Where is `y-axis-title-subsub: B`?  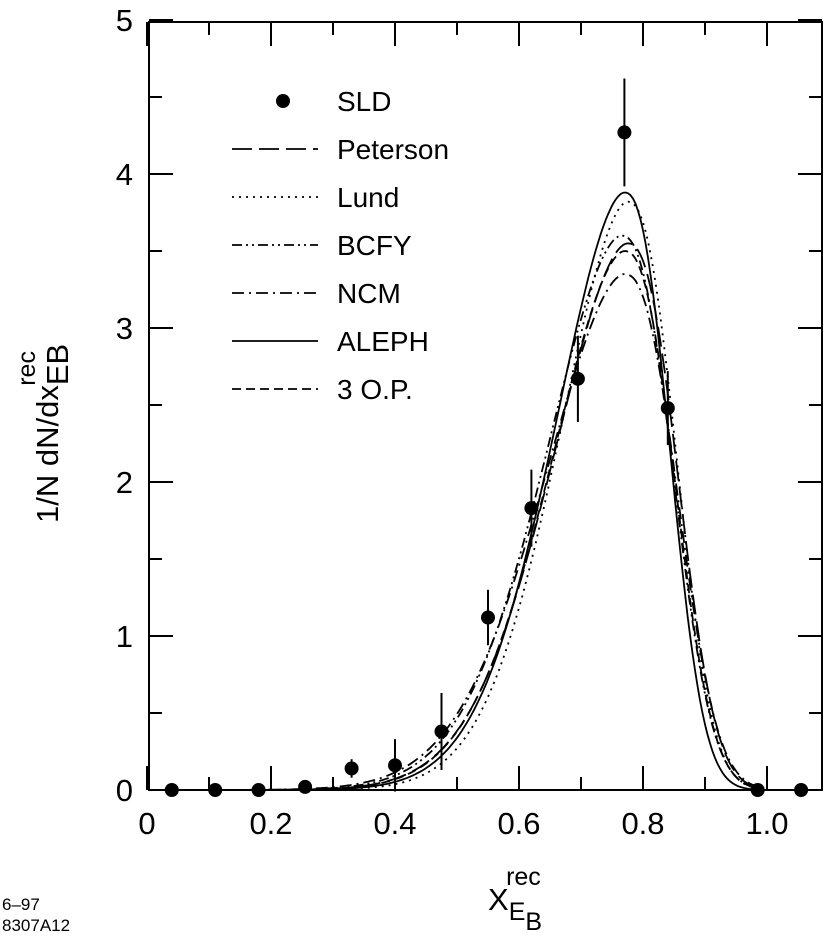 y-axis-title-subsub: B is located at coordinates (57, 354).